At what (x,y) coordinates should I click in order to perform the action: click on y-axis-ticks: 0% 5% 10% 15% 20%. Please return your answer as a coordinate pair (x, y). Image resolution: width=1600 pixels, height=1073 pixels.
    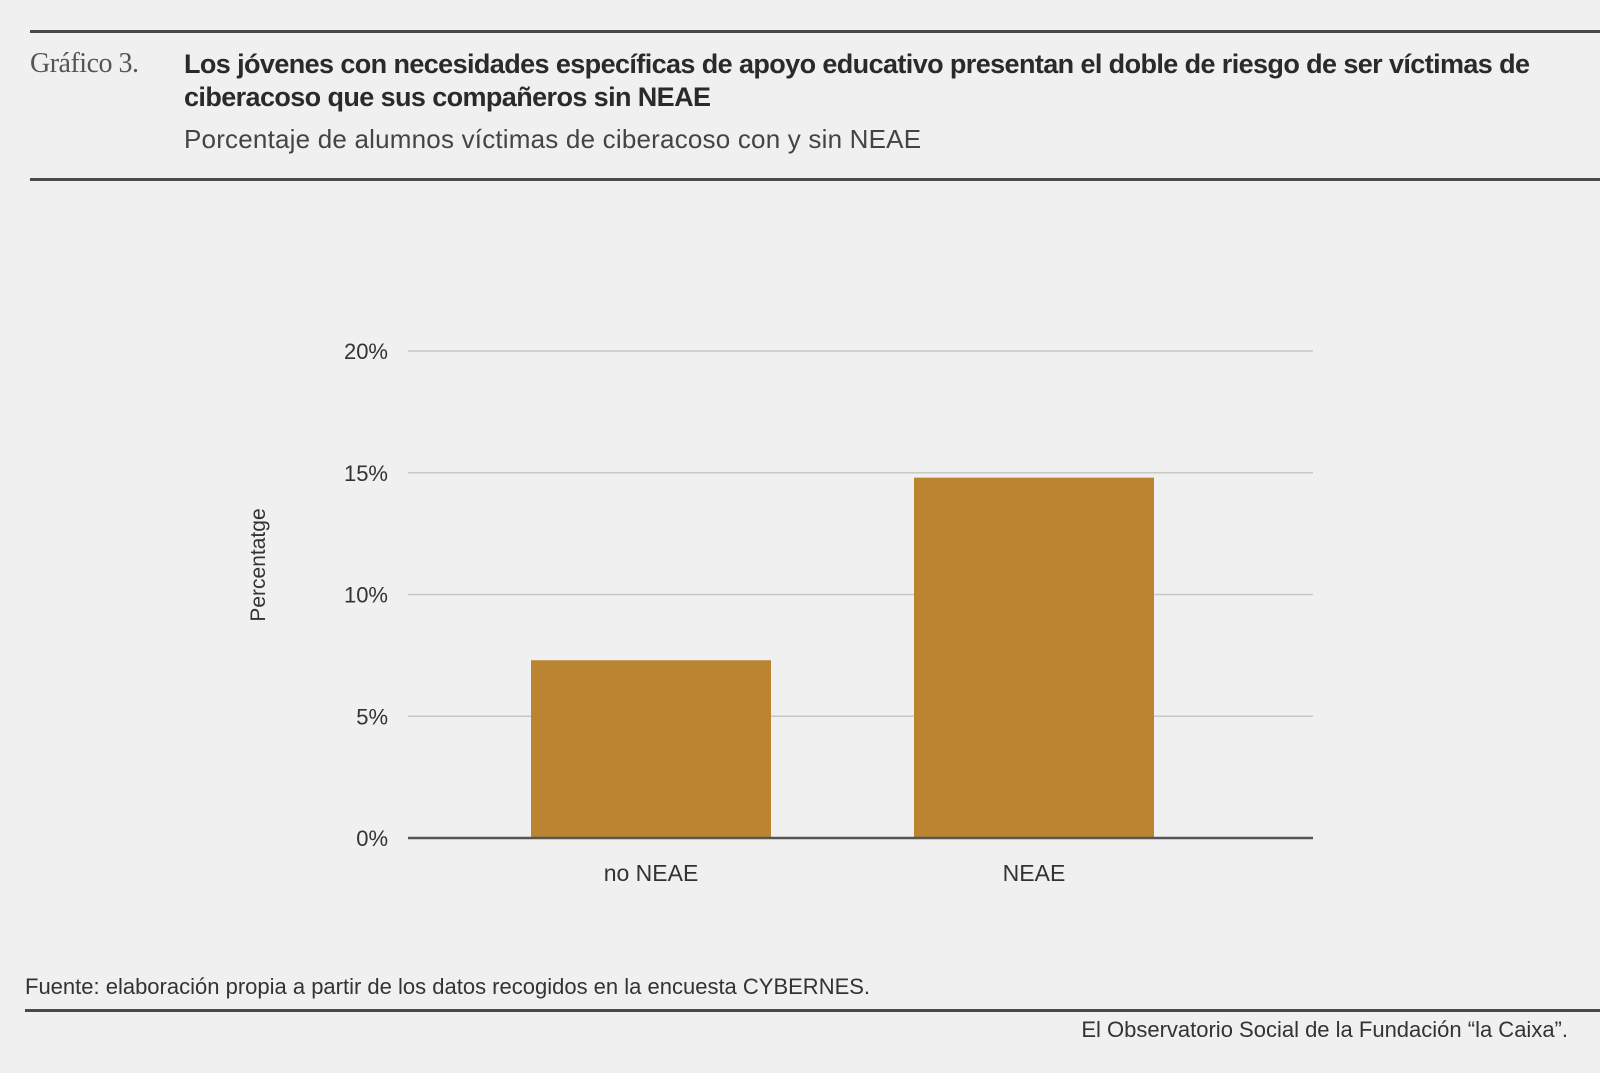
    Looking at the image, I should click on (366, 595).